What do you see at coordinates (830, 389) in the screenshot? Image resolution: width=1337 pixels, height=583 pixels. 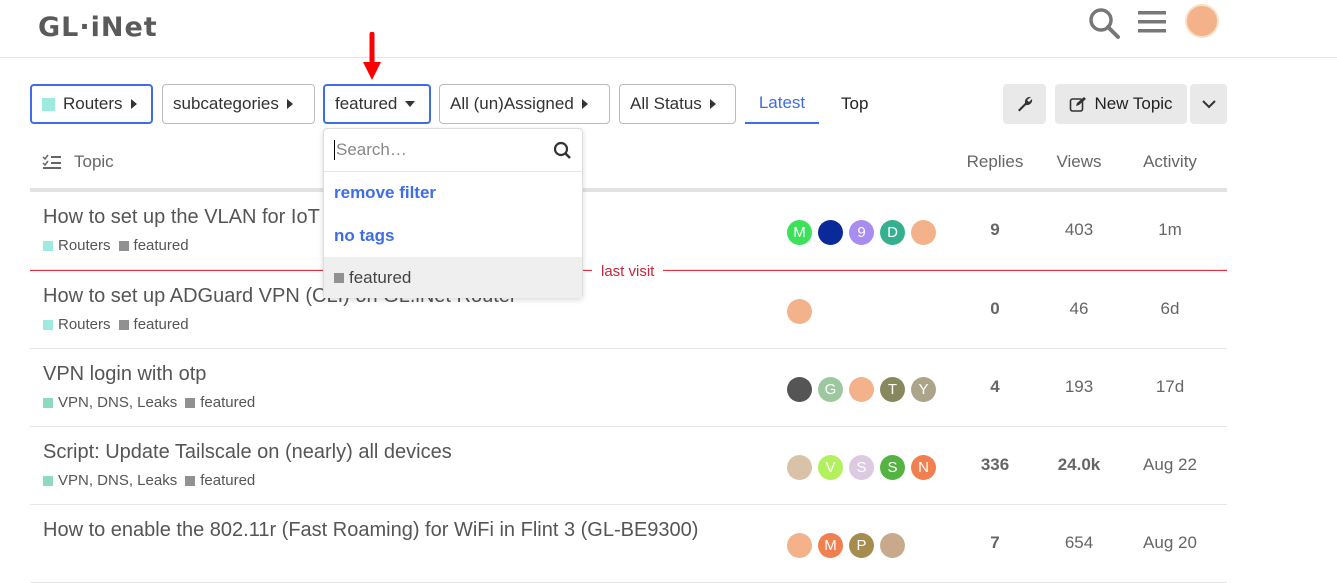 I see `avatar: G` at bounding box center [830, 389].